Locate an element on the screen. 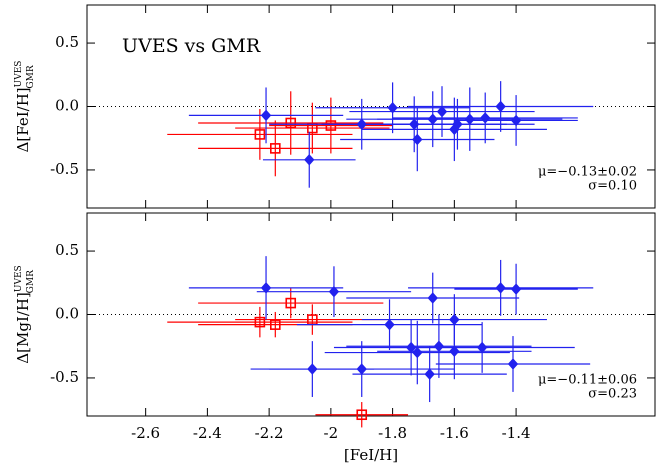 The height and width of the screenshot is (475, 657). x-tick-label: -1.6 is located at coordinates (454, 433).